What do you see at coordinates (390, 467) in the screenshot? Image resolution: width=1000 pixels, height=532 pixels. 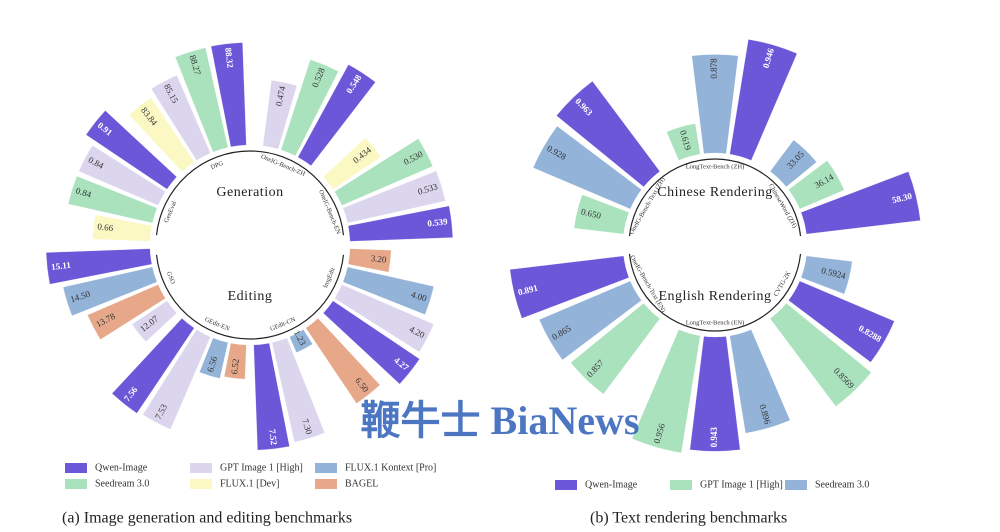 I see `legend-label: FLUX.1 Kontext [Pro]` at bounding box center [390, 467].